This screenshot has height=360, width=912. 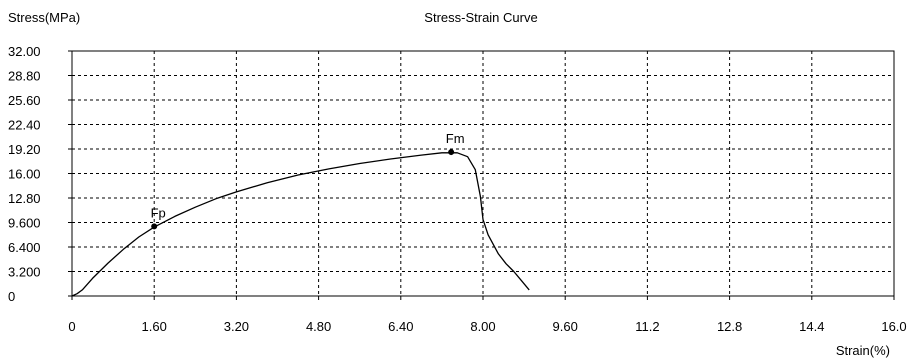 I want to click on x-tick-label: 14.4, so click(x=811, y=326).